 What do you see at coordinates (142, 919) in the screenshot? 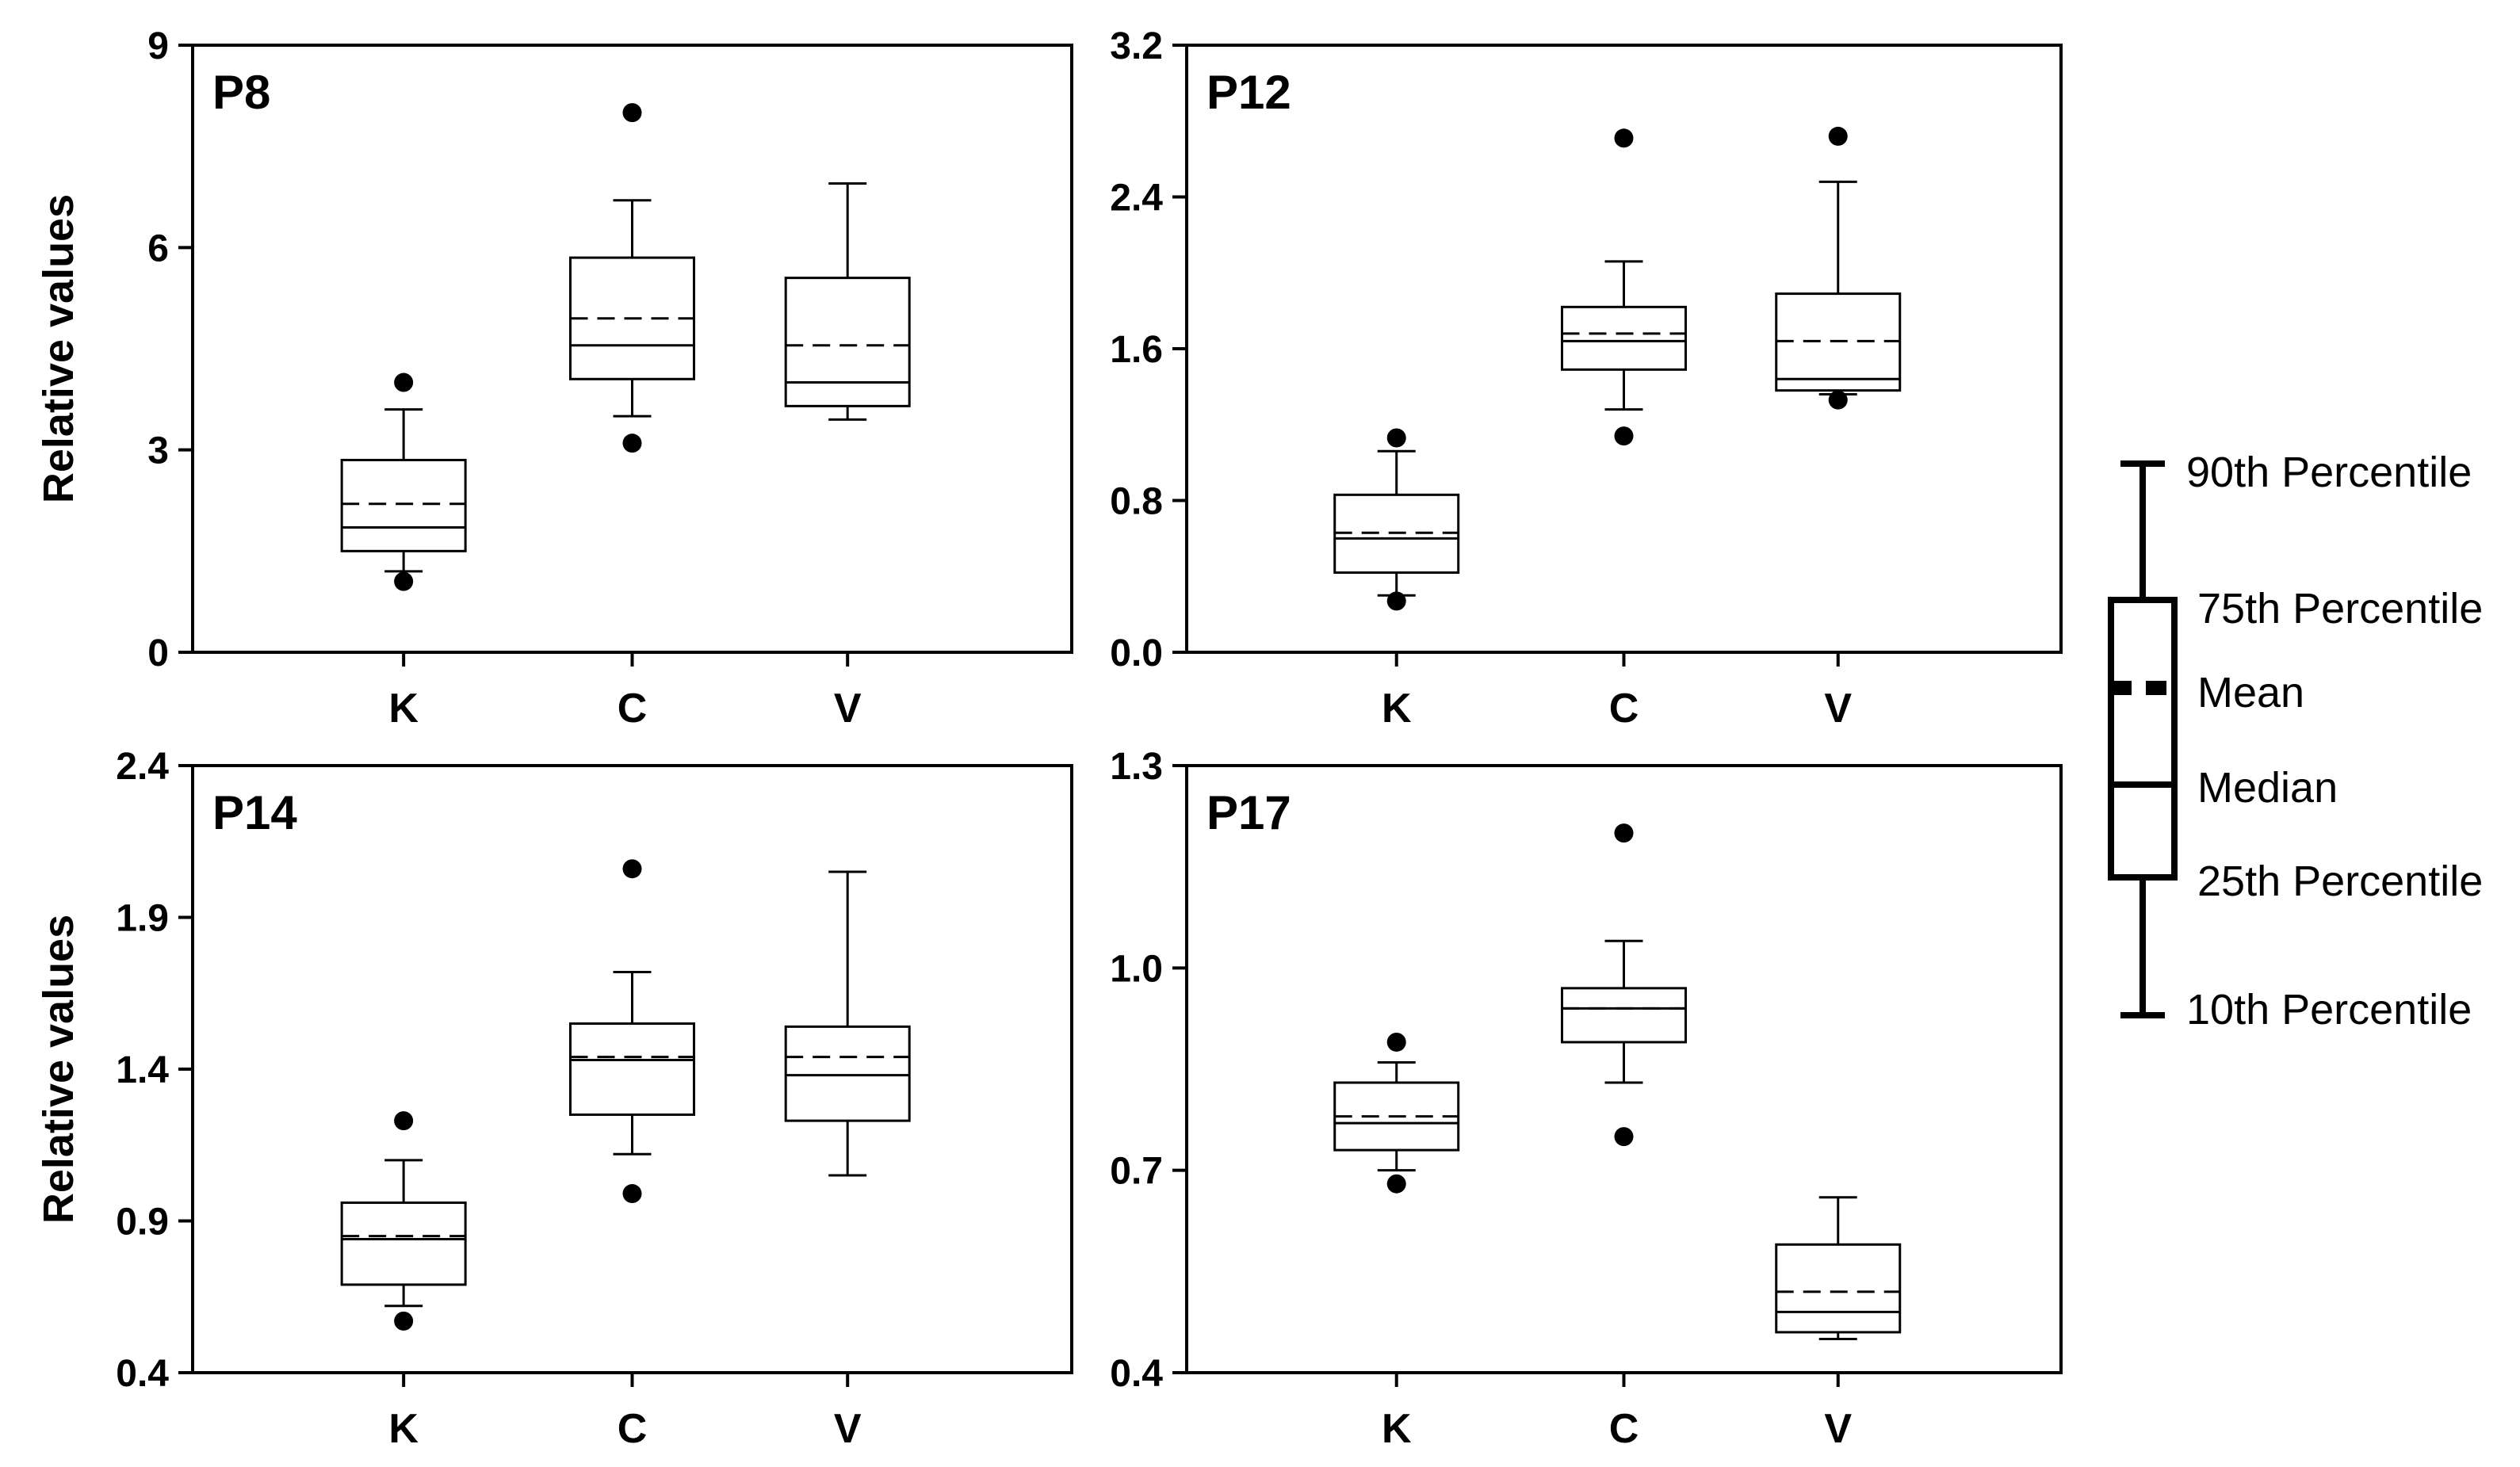
I see `y-tick-label: 1.9` at bounding box center [142, 919].